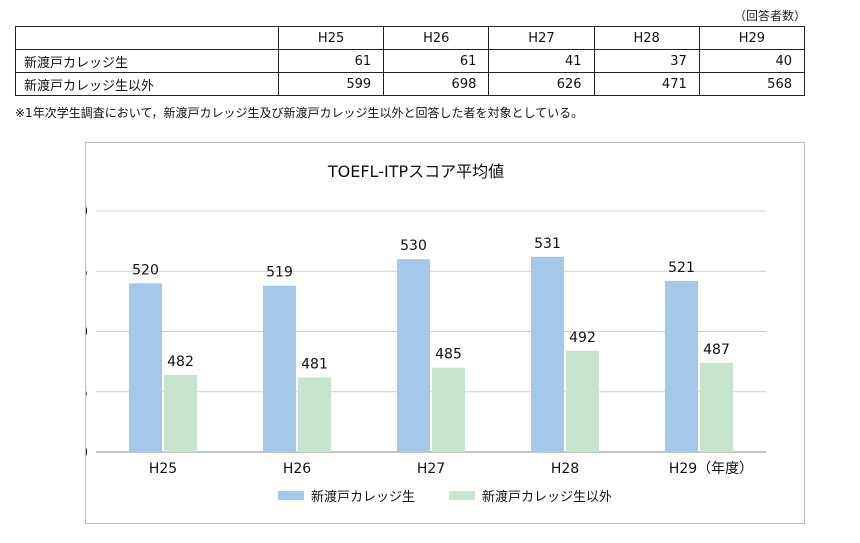 This screenshot has height=543, width=860. Describe the element at coordinates (87, 333) in the screenshot. I see `y-tick-label: 500` at that location.